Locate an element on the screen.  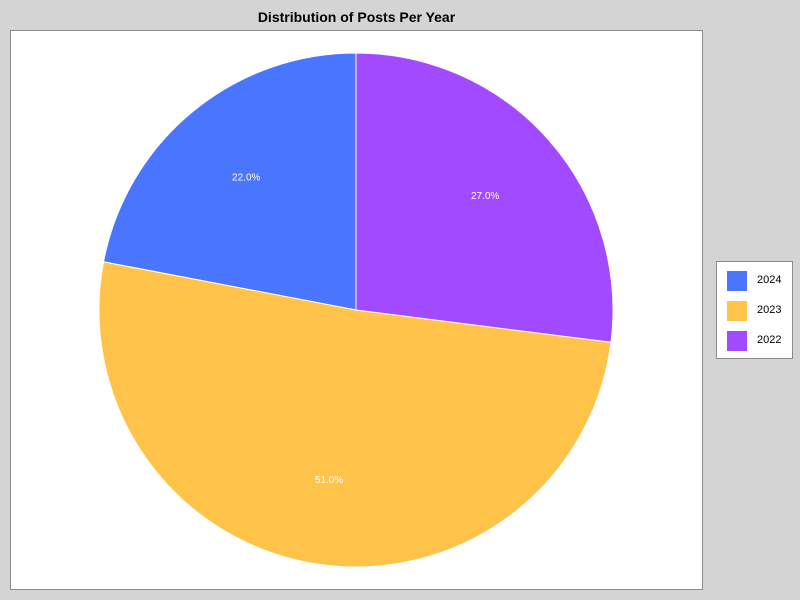
slice-label-2022: 27.0% is located at coordinates (485, 196).